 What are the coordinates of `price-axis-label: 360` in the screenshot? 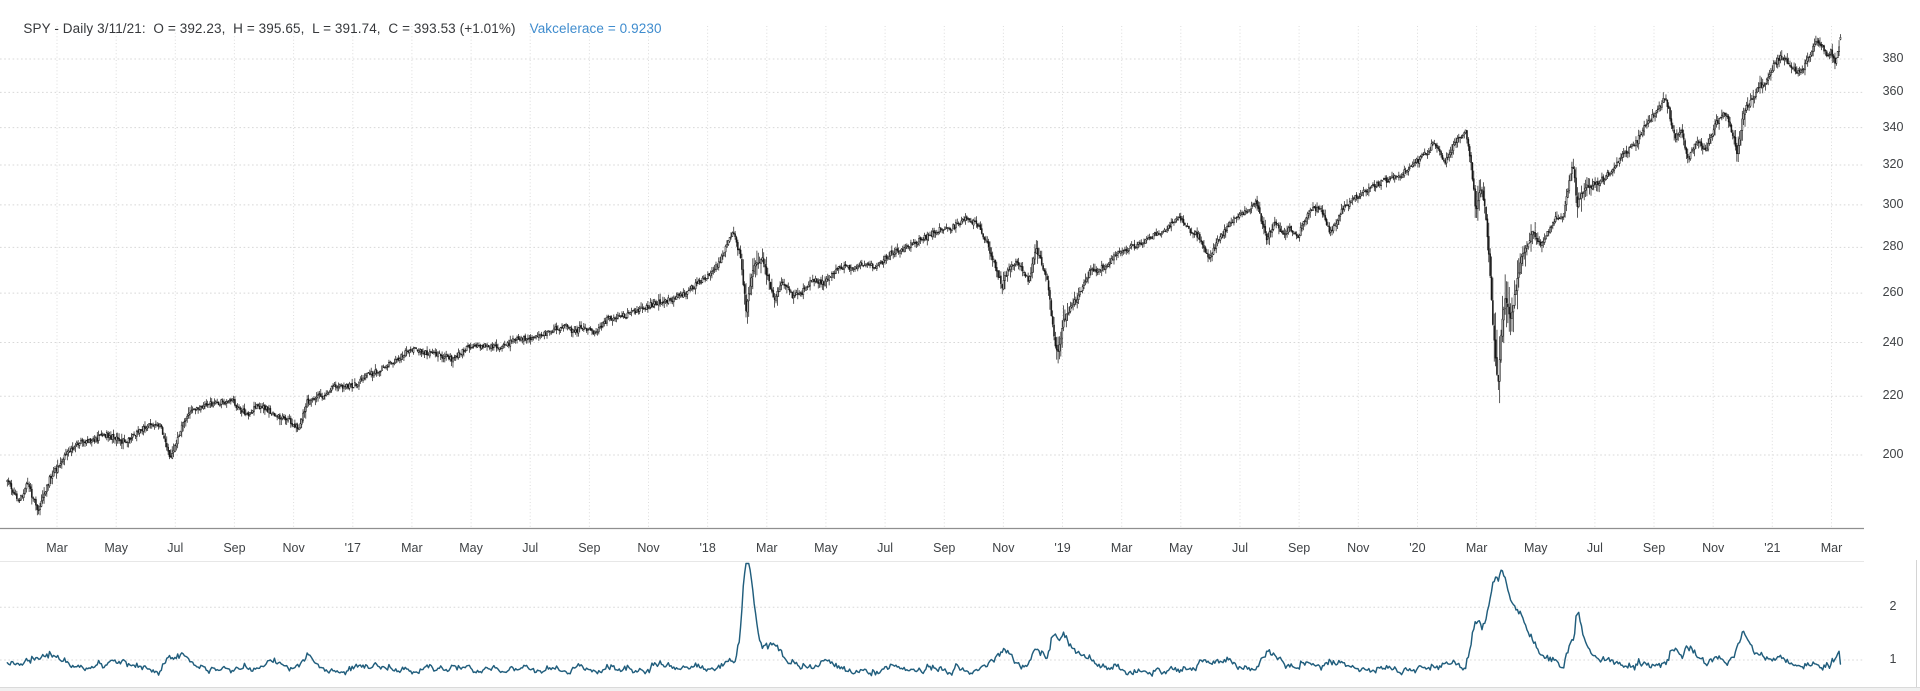 It's located at (1893, 91).